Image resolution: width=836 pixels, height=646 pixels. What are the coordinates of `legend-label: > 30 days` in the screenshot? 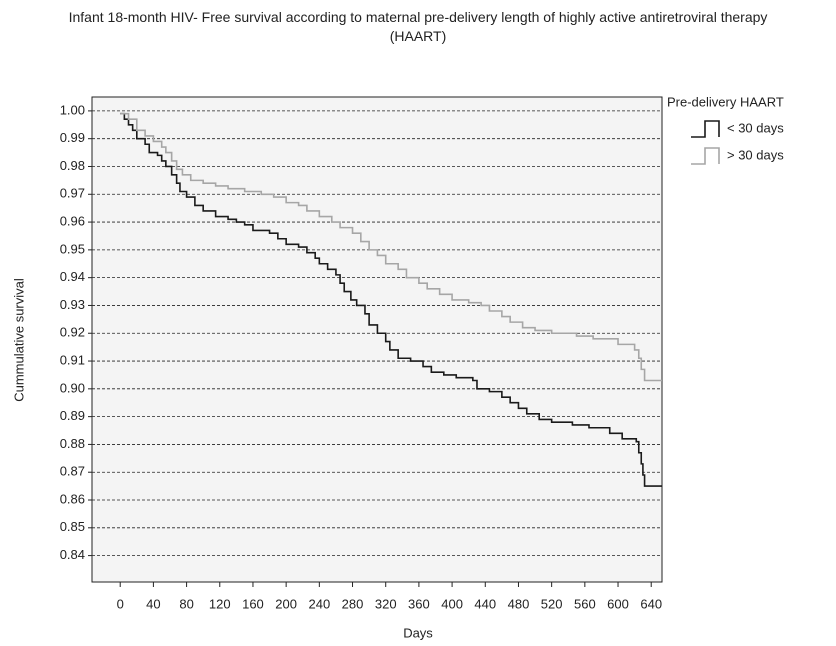 It's located at (755, 154).